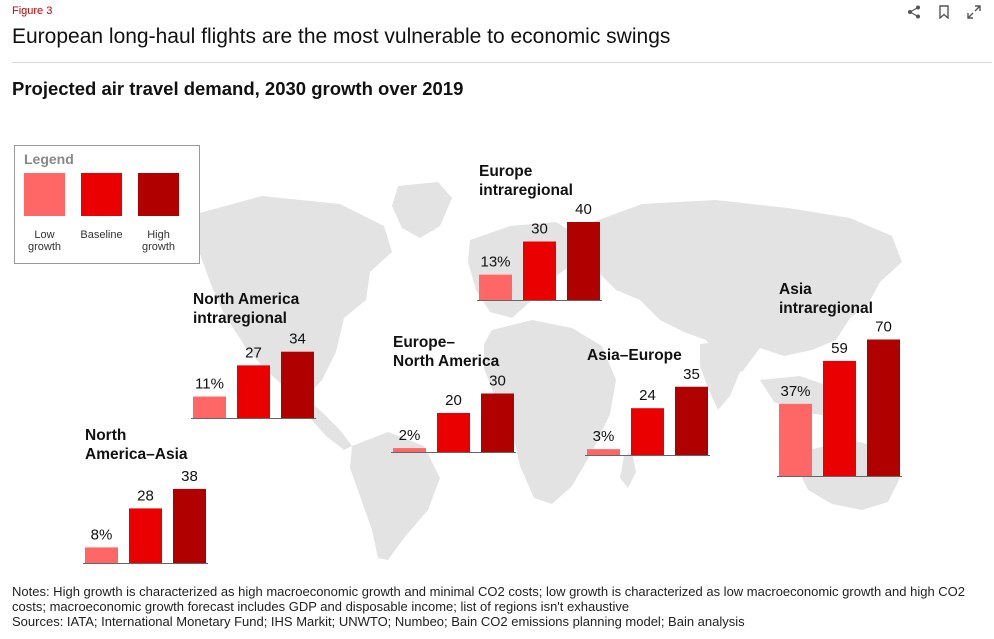 The height and width of the screenshot is (639, 994). Describe the element at coordinates (209, 384) in the screenshot. I see `bar-value-label: 11%` at that location.